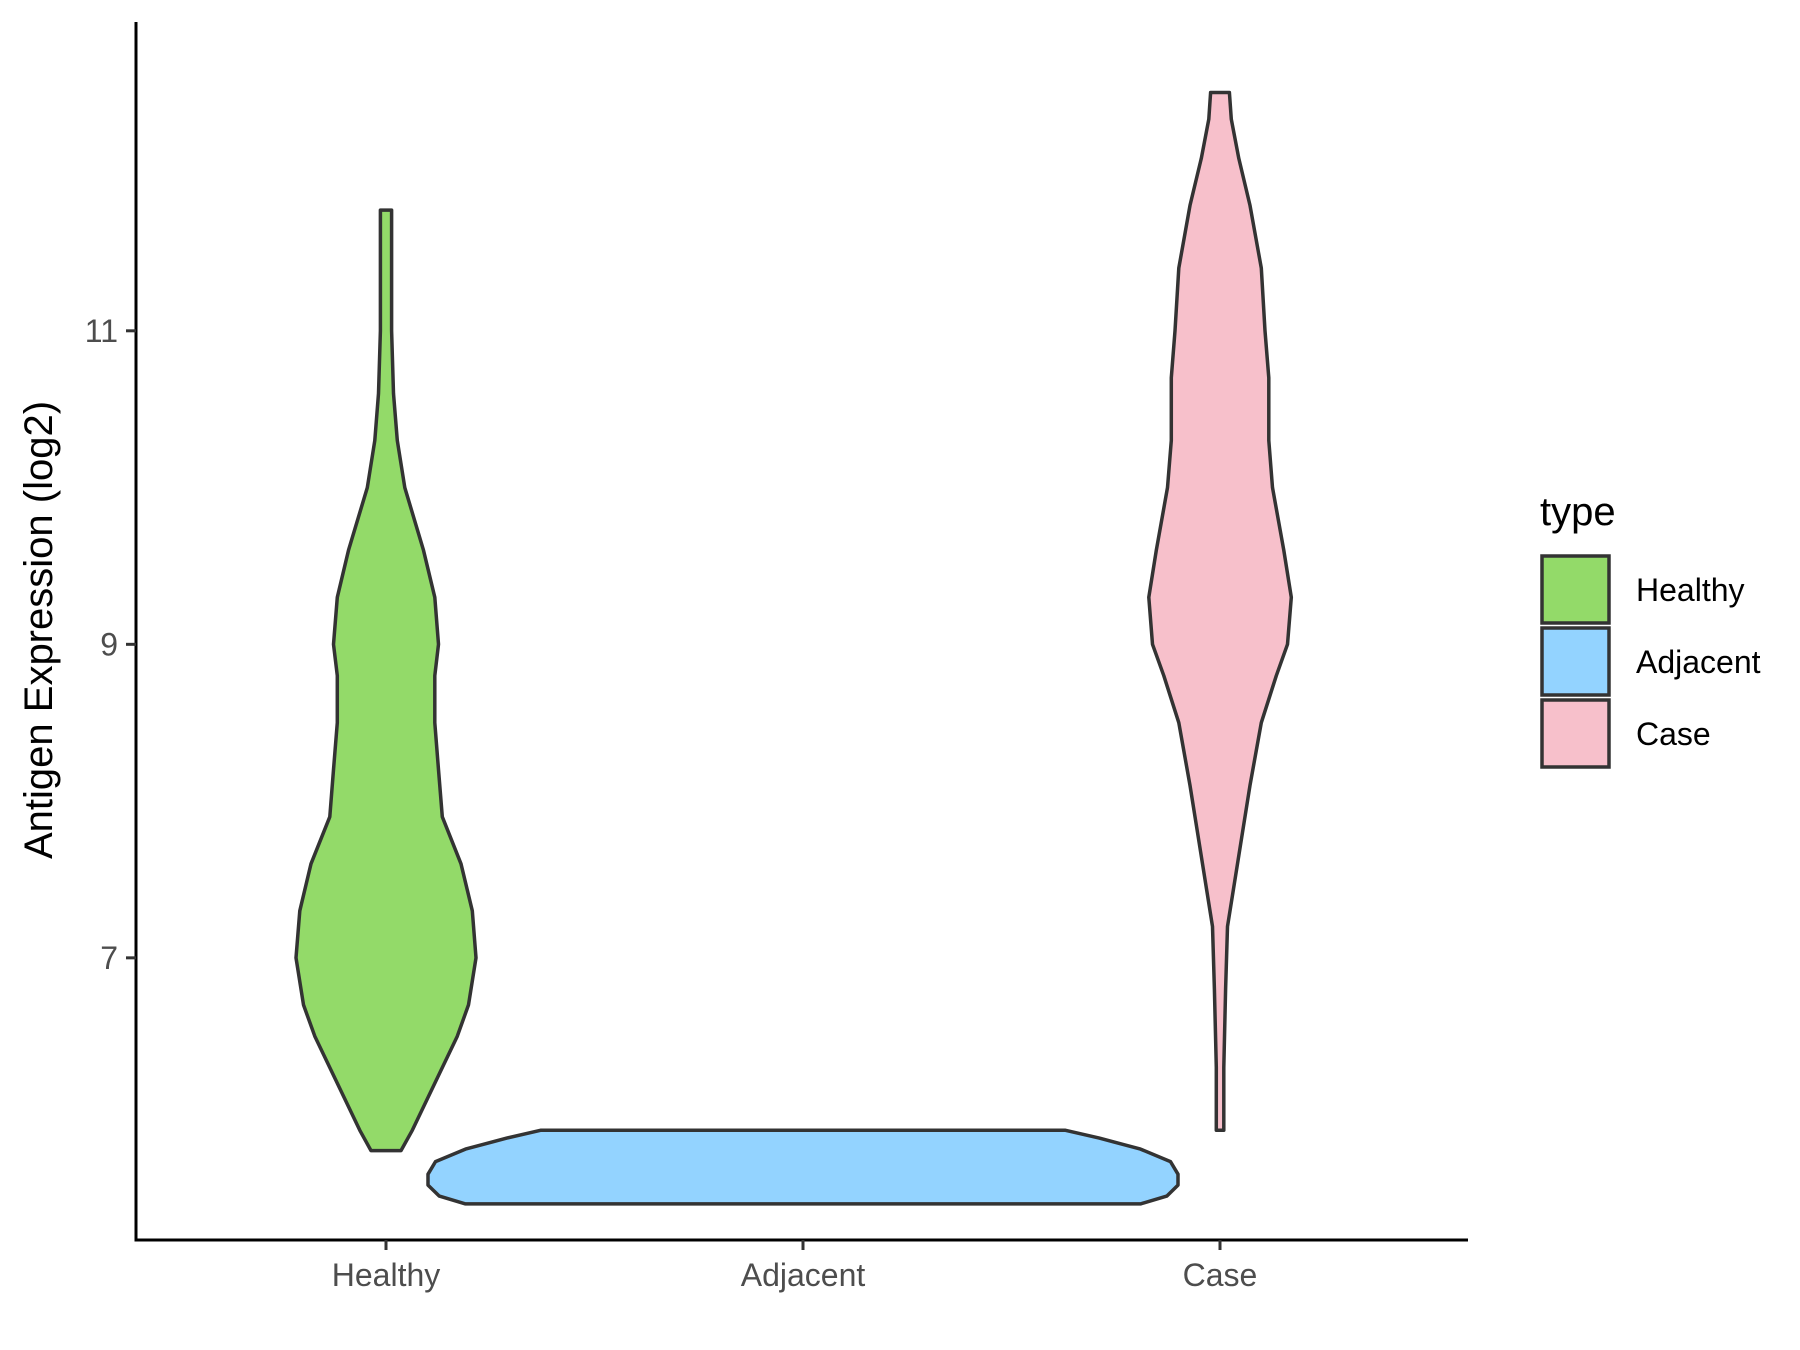  I want to click on x-tick-label: Healthy, so click(386, 1275).